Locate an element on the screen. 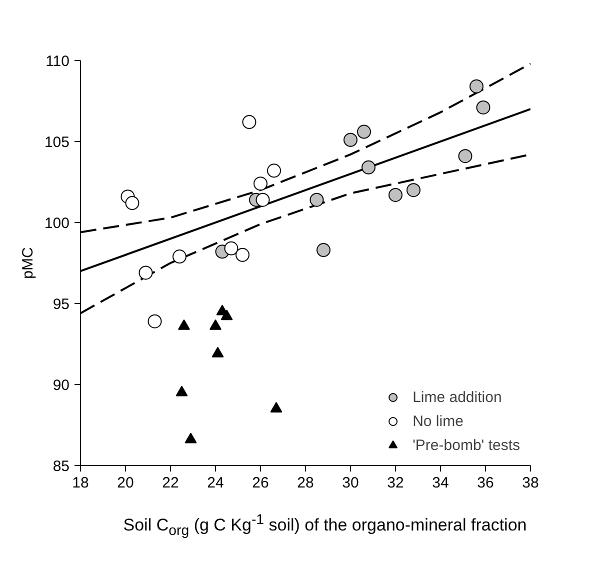 The height and width of the screenshot is (573, 603). x-tick-label: 30 is located at coordinates (350, 483).